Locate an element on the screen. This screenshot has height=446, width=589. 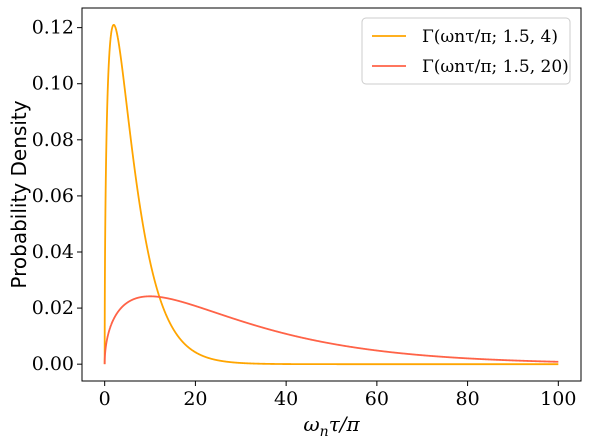
y-axis: 0.00 0.02 0.04 0.06 0.08 0.10 0.12 is located at coordinates (57, 196).